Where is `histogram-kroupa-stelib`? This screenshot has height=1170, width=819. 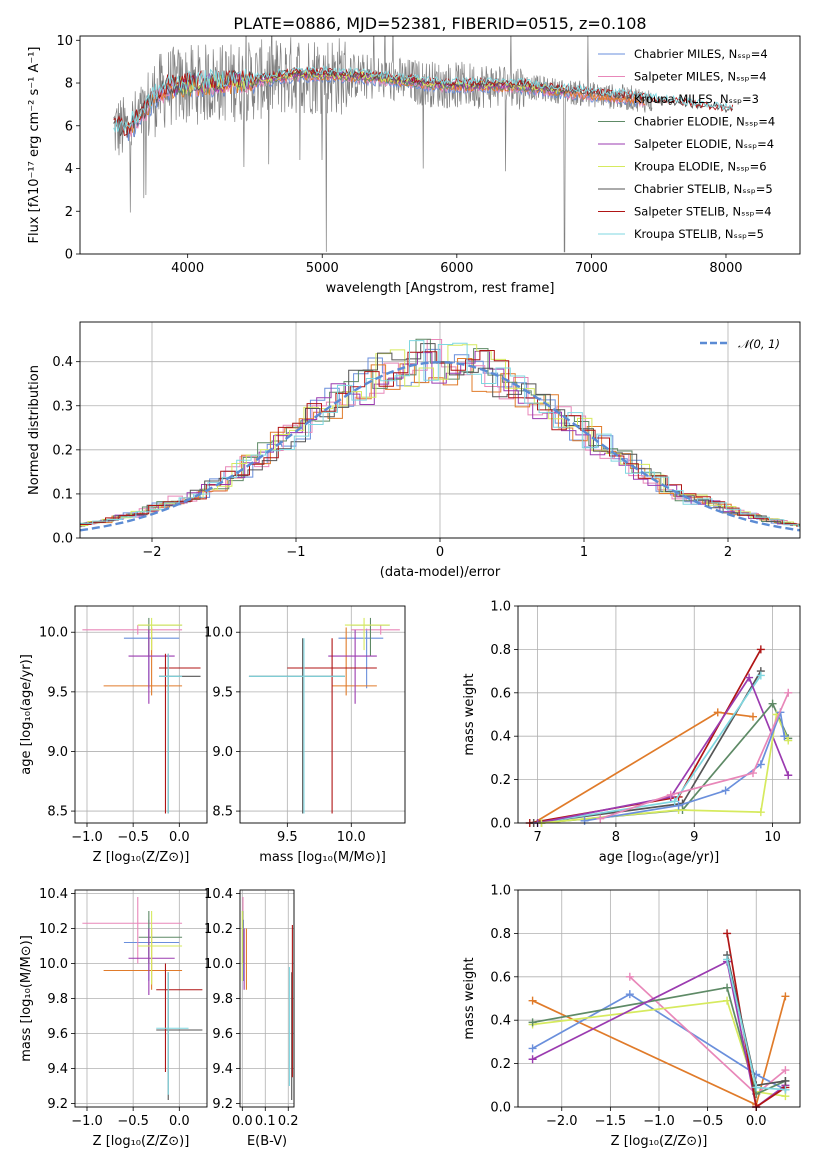
histogram-kroupa-stelib is located at coordinates (440, 433).